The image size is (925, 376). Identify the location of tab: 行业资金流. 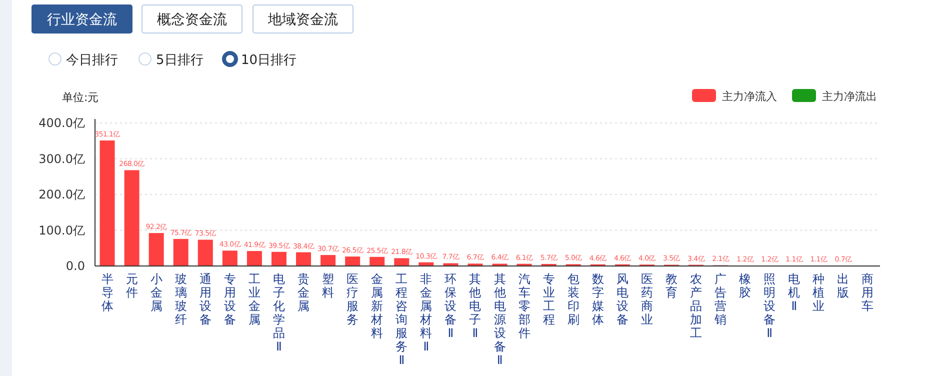
(82, 19).